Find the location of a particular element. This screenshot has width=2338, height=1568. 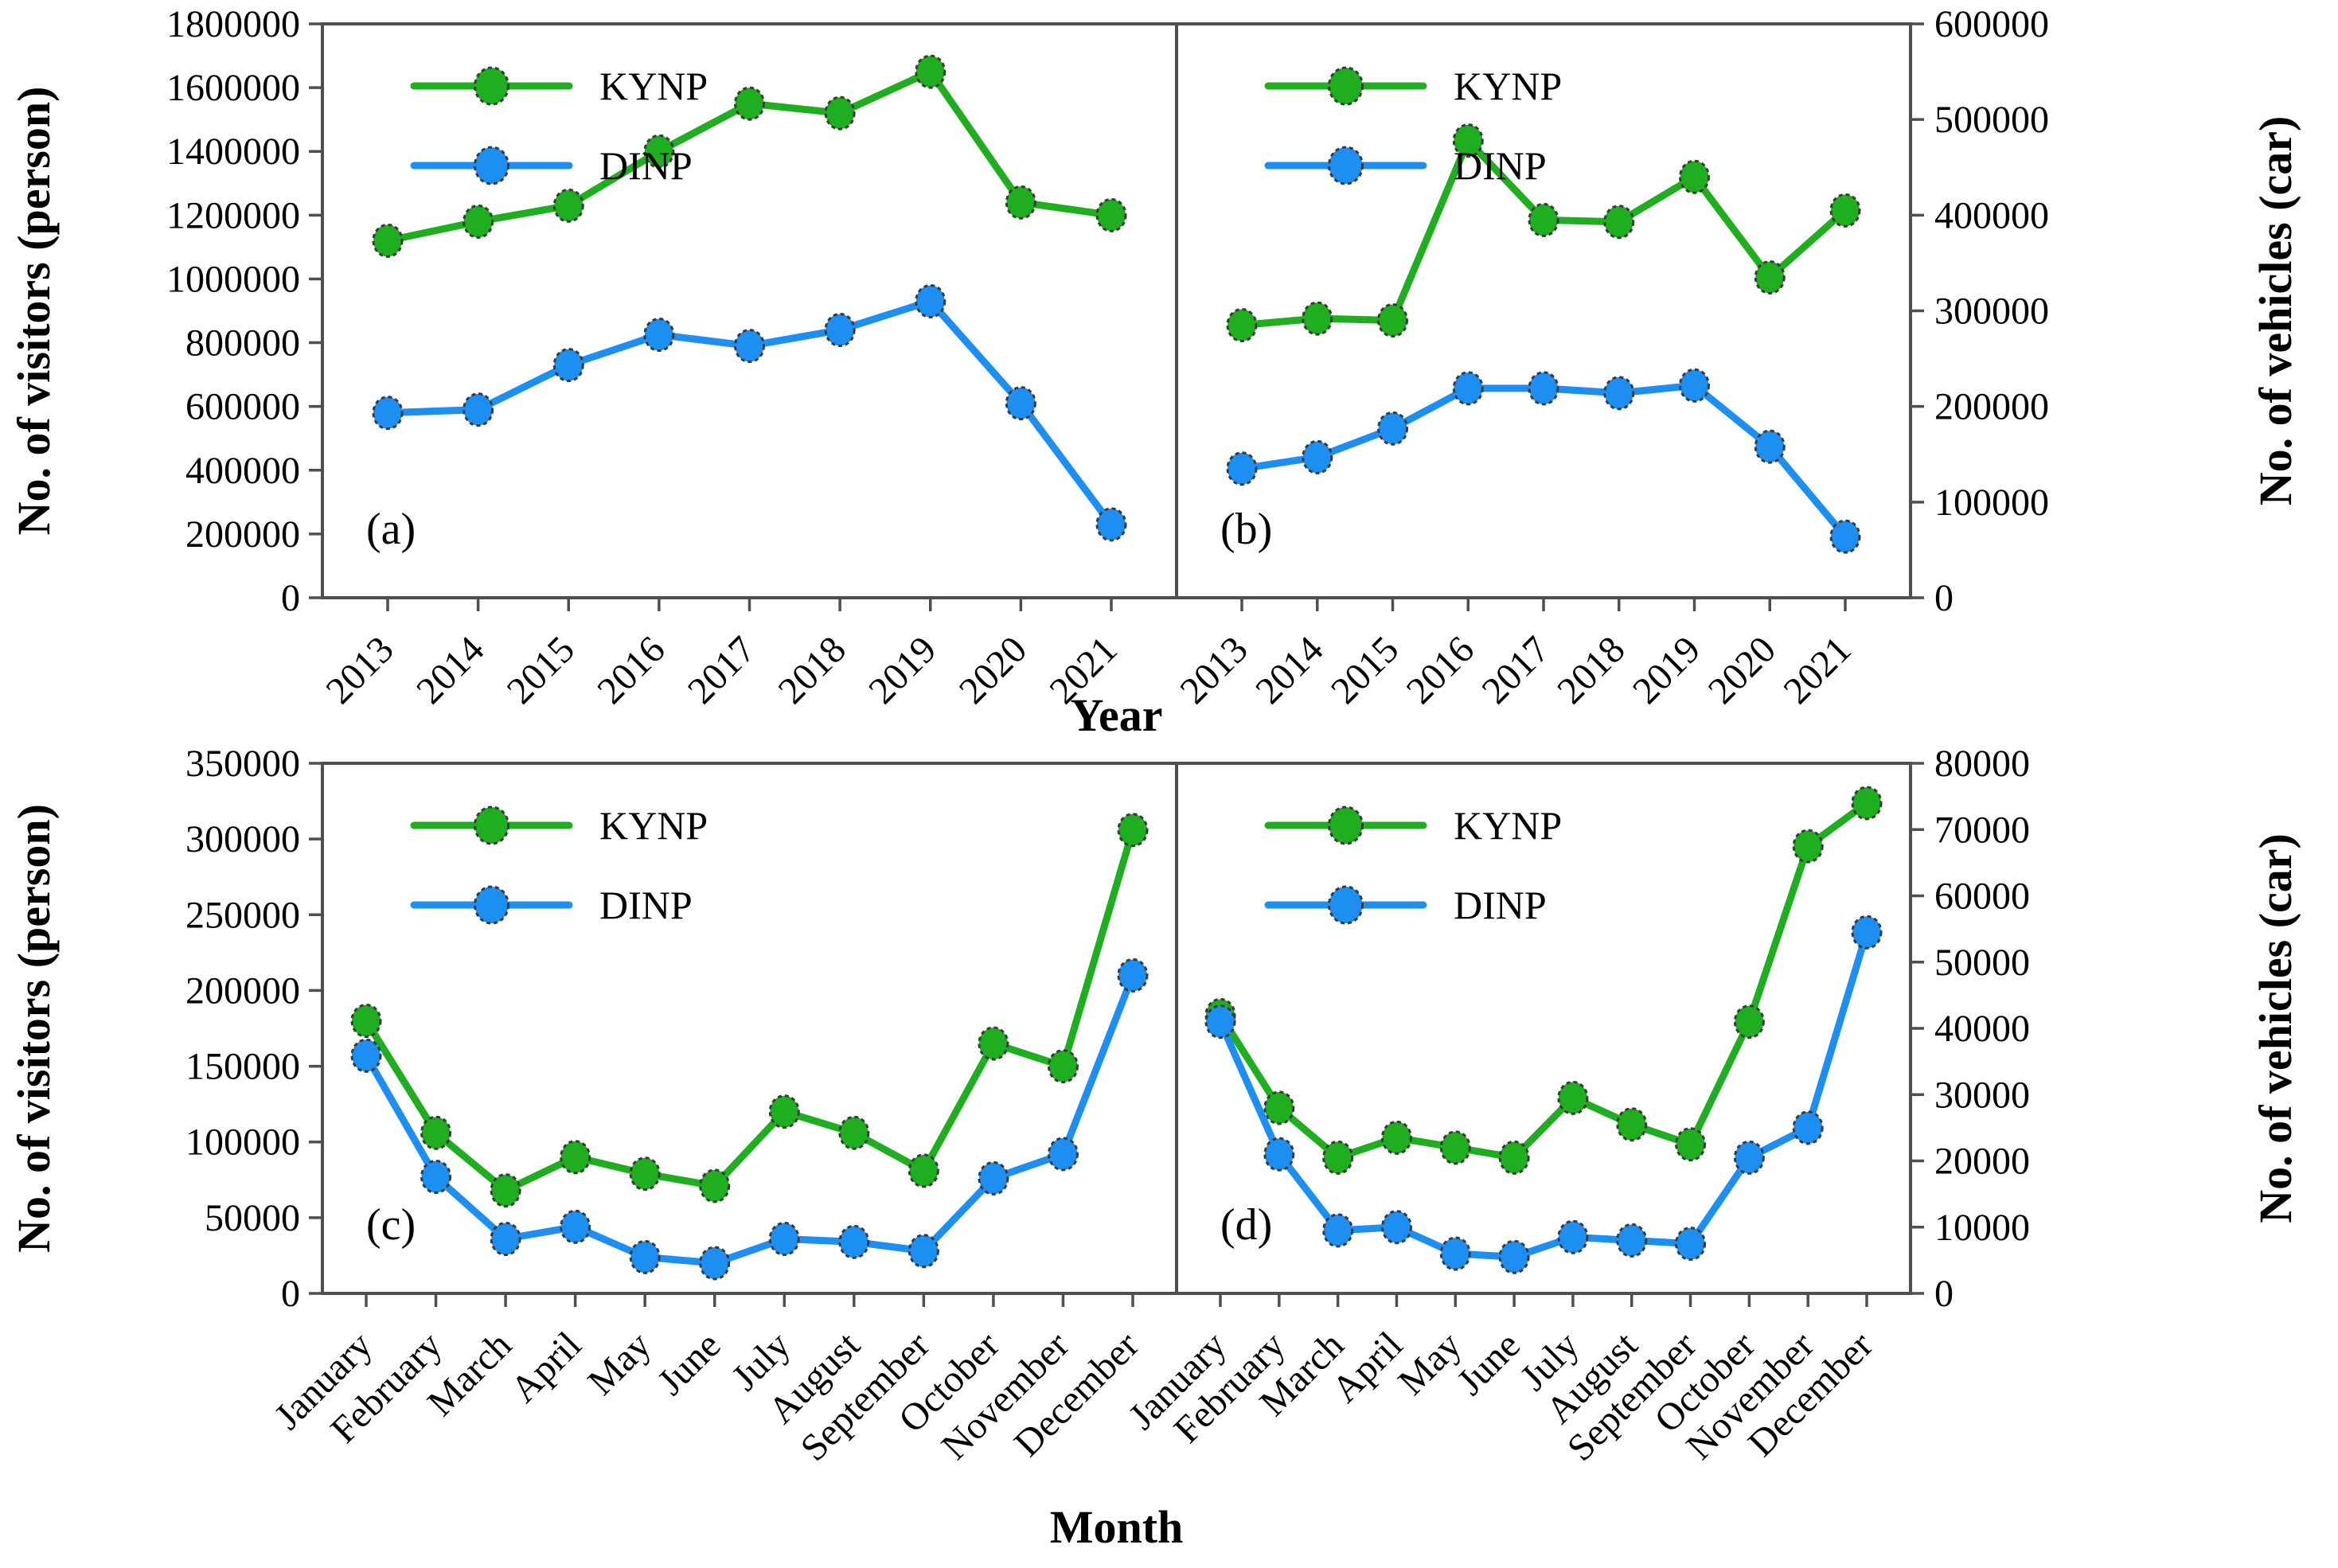

panel-letter-label: (b) is located at coordinates (1246, 529).